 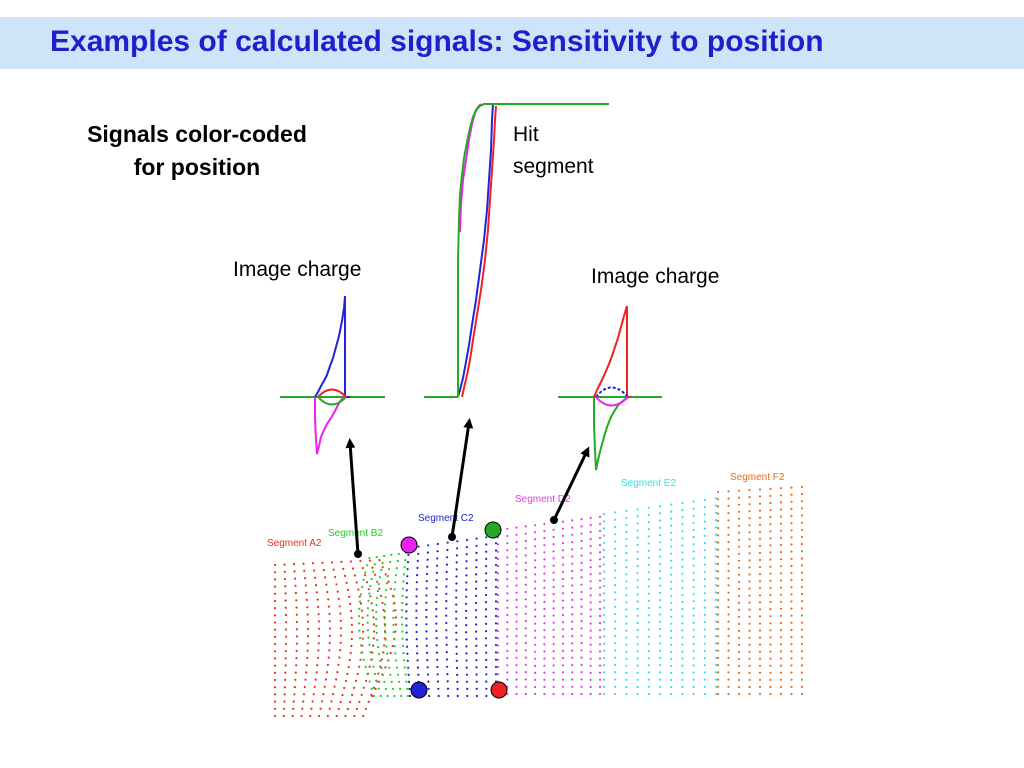 I want to click on arrow-right, so click(x=571, y=483).